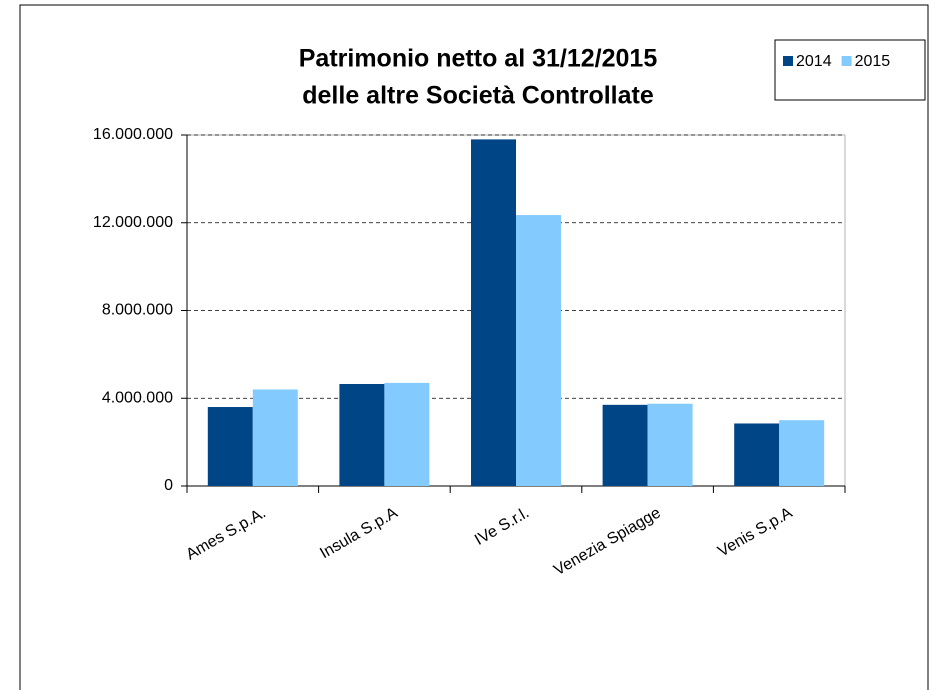  I want to click on y-tick-label: 0, so click(168, 485).